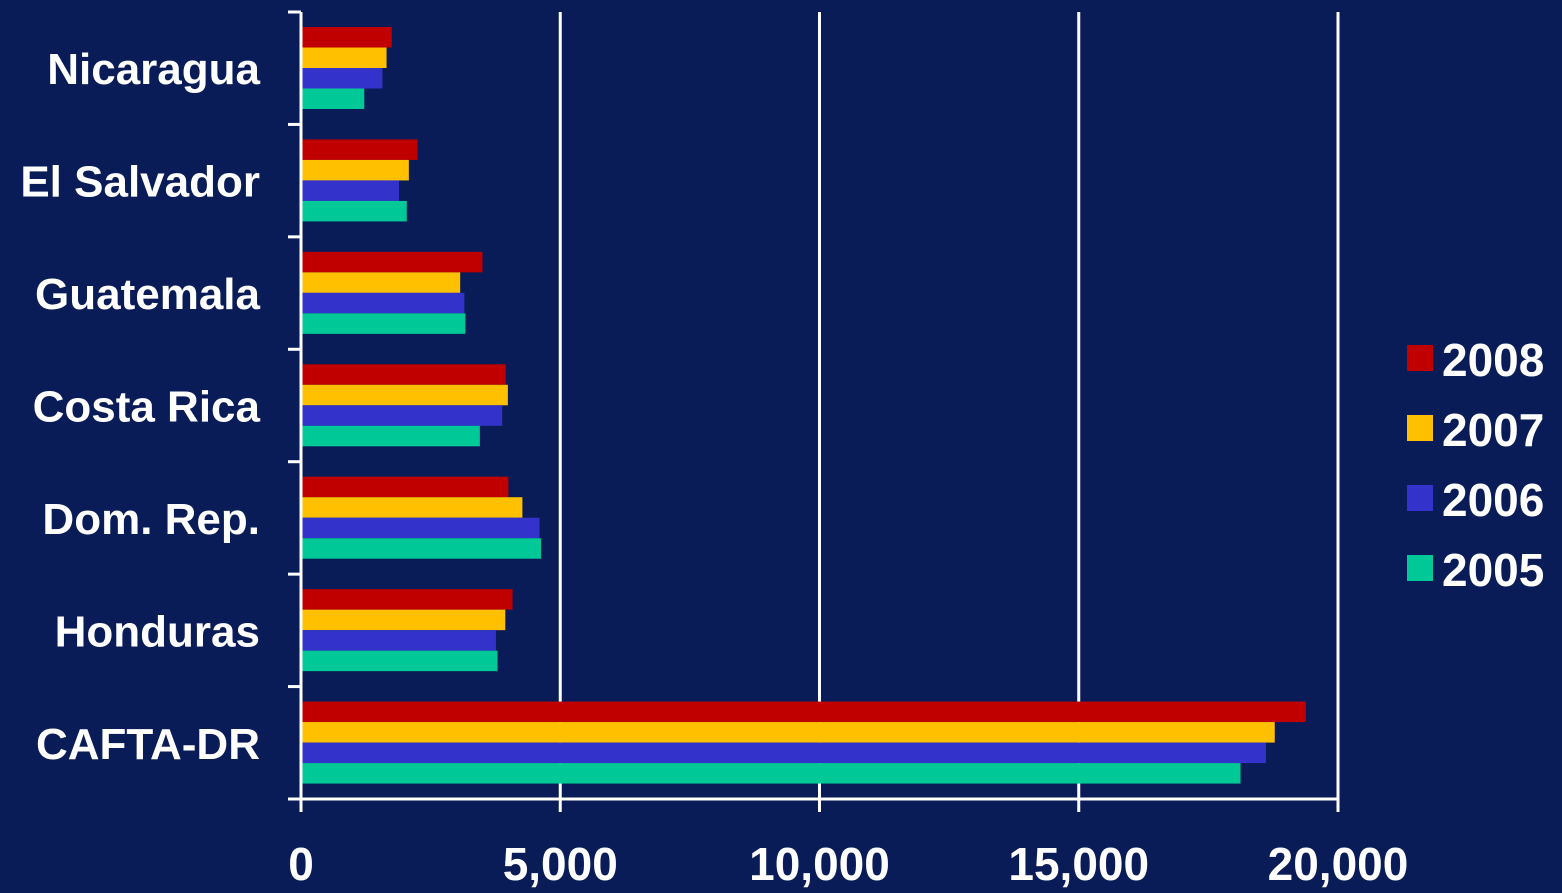 The height and width of the screenshot is (893, 1562). What do you see at coordinates (1493, 500) in the screenshot?
I see `legend-label-2006: 2006` at bounding box center [1493, 500].